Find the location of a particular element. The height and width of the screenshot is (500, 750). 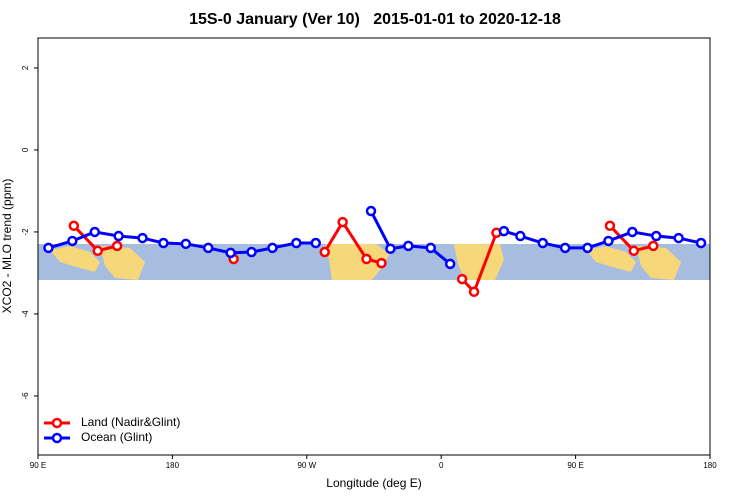

map-band is located at coordinates (374, 262).